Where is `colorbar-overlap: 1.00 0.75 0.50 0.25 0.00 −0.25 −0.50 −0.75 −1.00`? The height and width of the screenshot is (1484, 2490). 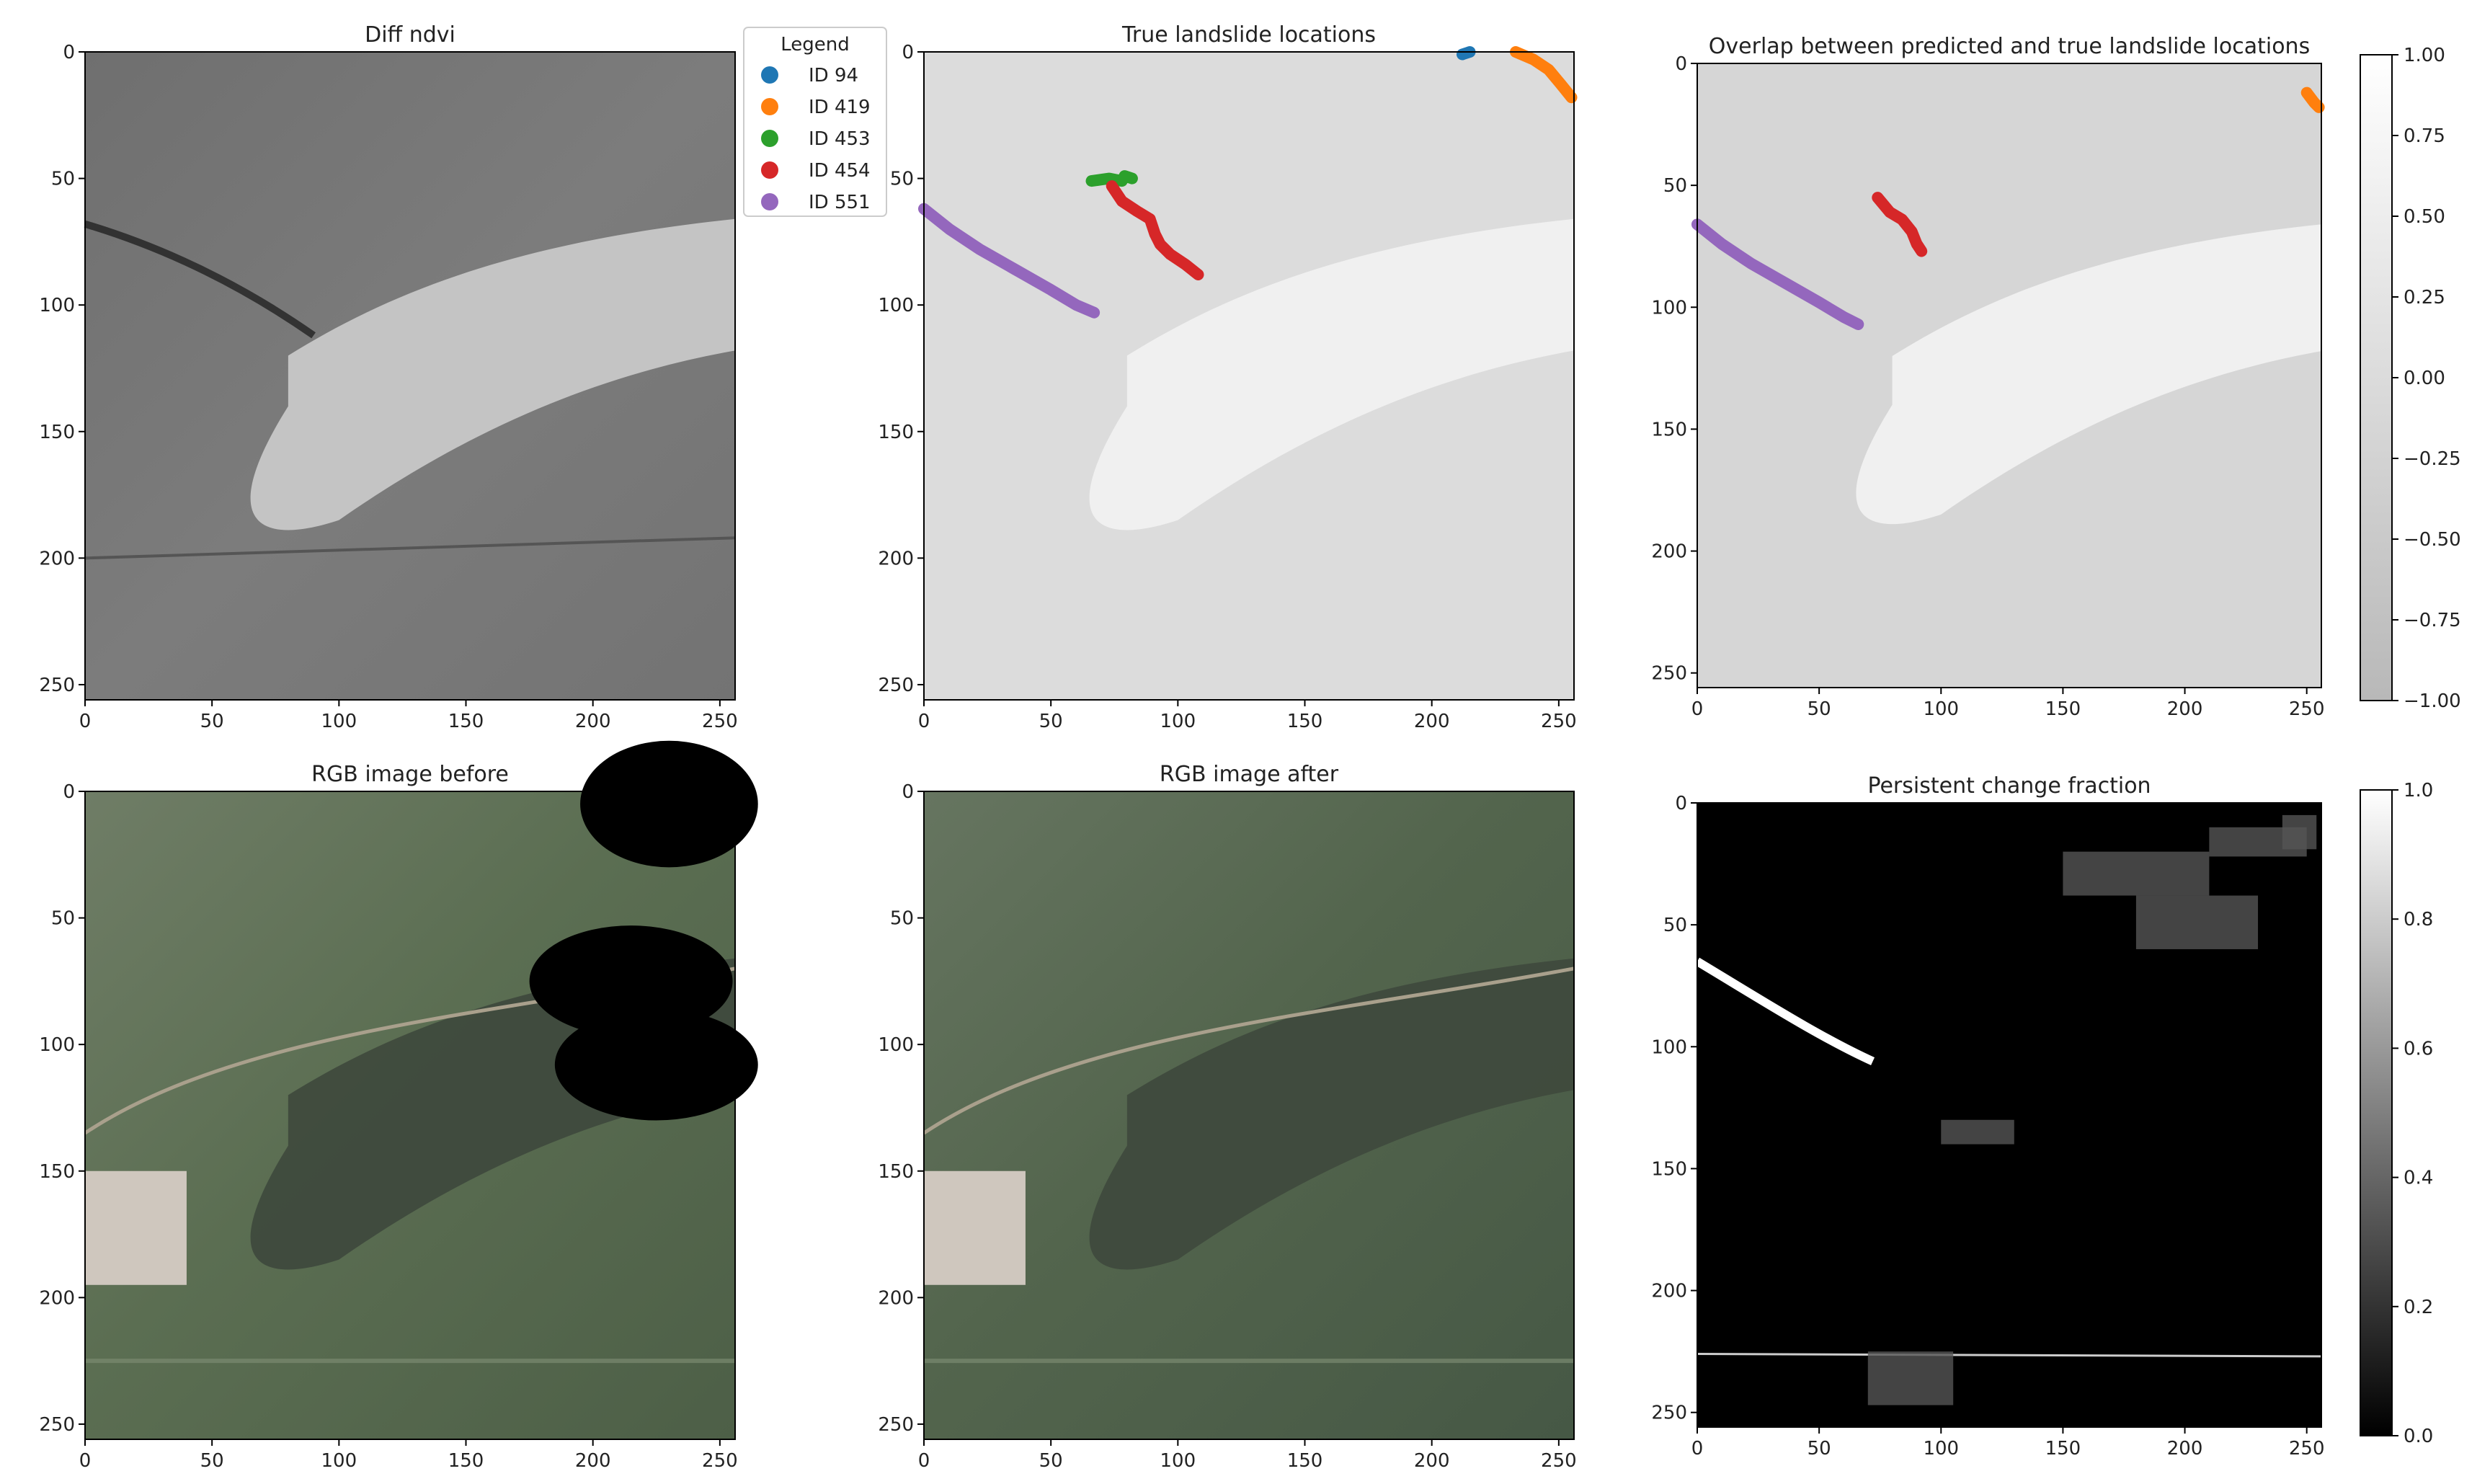
colorbar-overlap: 1.00 0.75 0.50 0.25 0.00 −0.25 −0.50 −0.75 −1.00 is located at coordinates (2410, 378).